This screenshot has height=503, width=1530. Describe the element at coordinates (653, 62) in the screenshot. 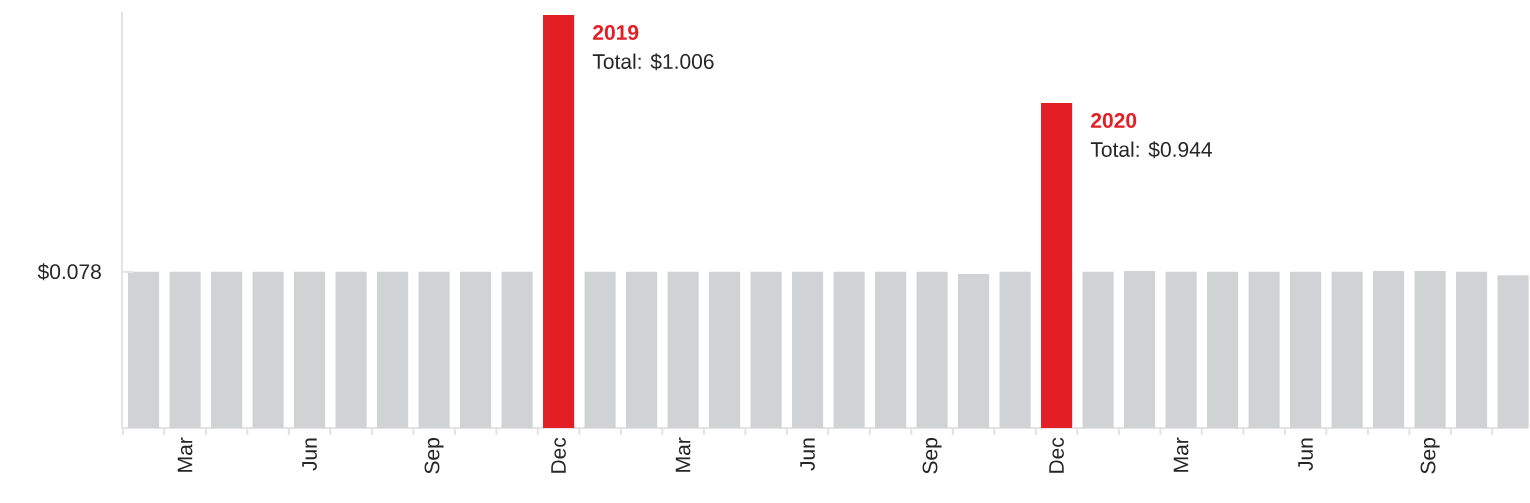

I see `annotation: Total: $1.006` at that location.